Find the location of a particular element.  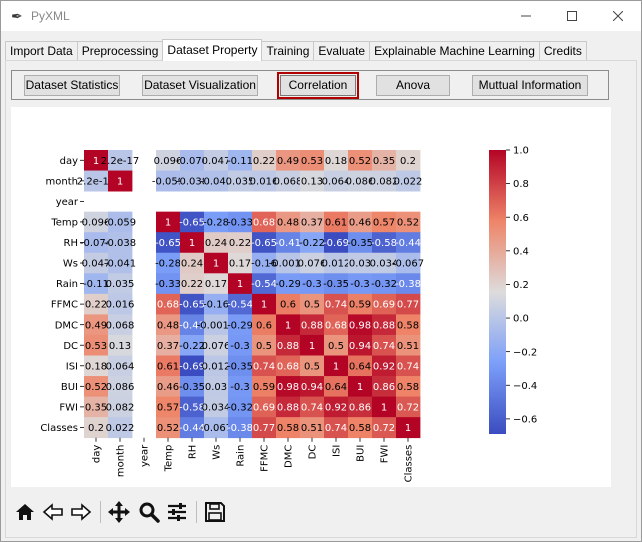

heatmap-cell-label: -0.11 is located at coordinates (96, 284).